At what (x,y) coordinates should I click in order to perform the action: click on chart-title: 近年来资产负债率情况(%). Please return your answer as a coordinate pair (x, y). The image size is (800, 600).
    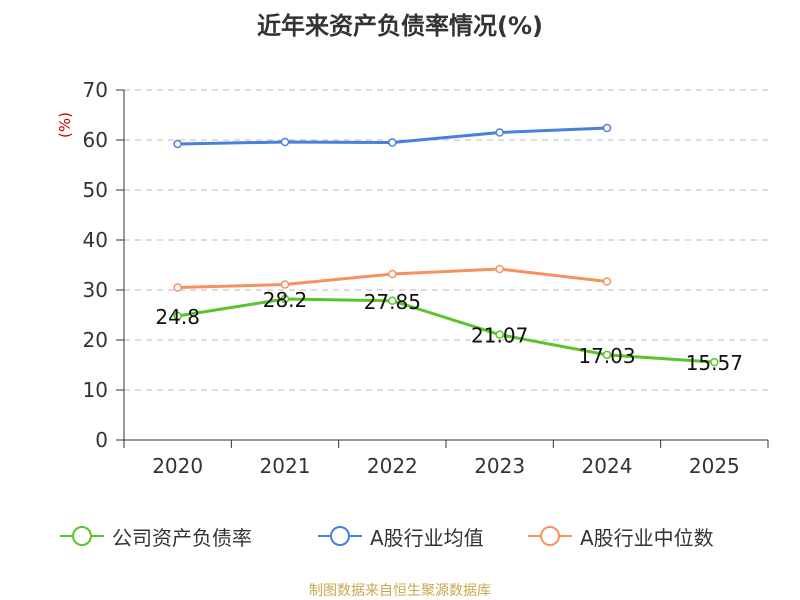
    Looking at the image, I should click on (400, 26).